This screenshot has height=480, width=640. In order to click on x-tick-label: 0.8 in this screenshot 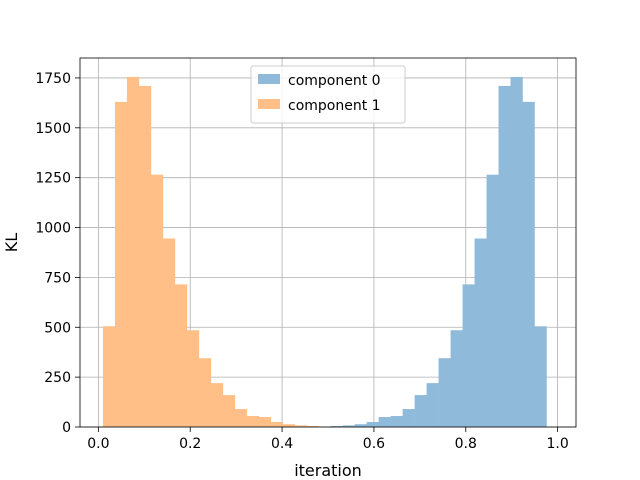, I will do `click(466, 444)`.